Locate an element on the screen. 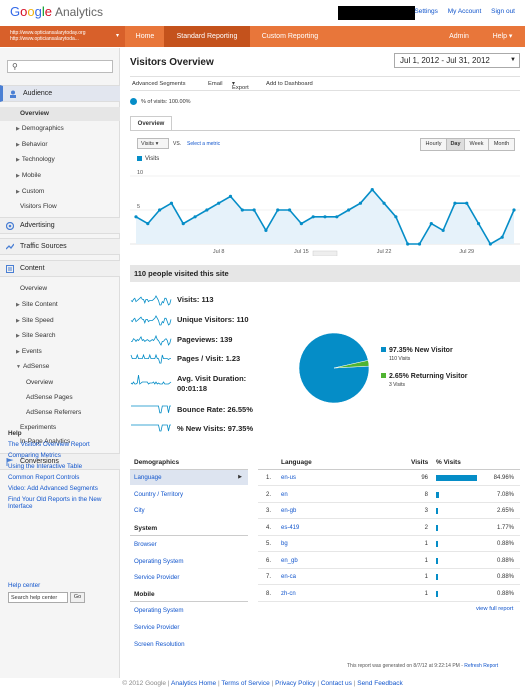 The image size is (525, 700). table-row: 4. es-419 2 1.77% is located at coordinates (389, 528).